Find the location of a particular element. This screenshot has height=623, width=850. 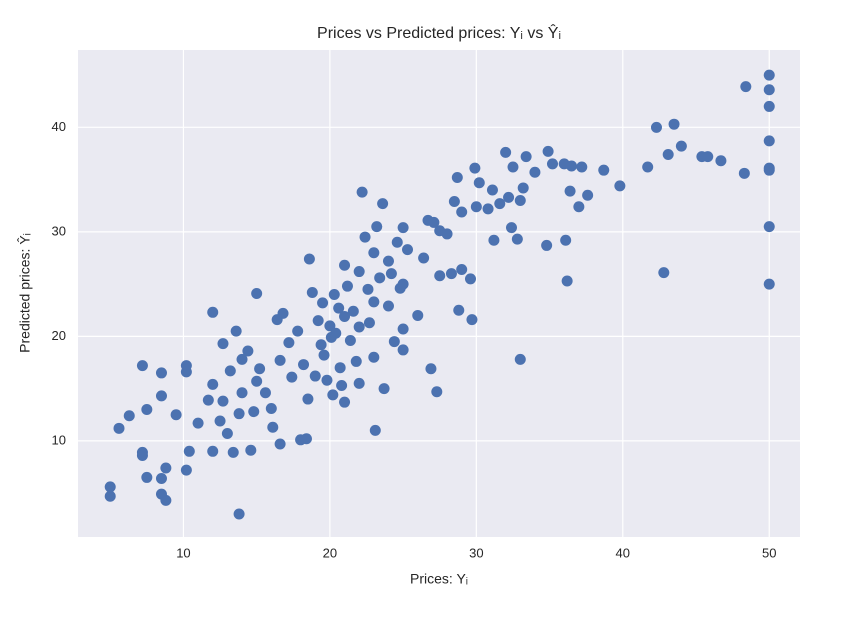

x-tick-label: 40 is located at coordinates (623, 552).